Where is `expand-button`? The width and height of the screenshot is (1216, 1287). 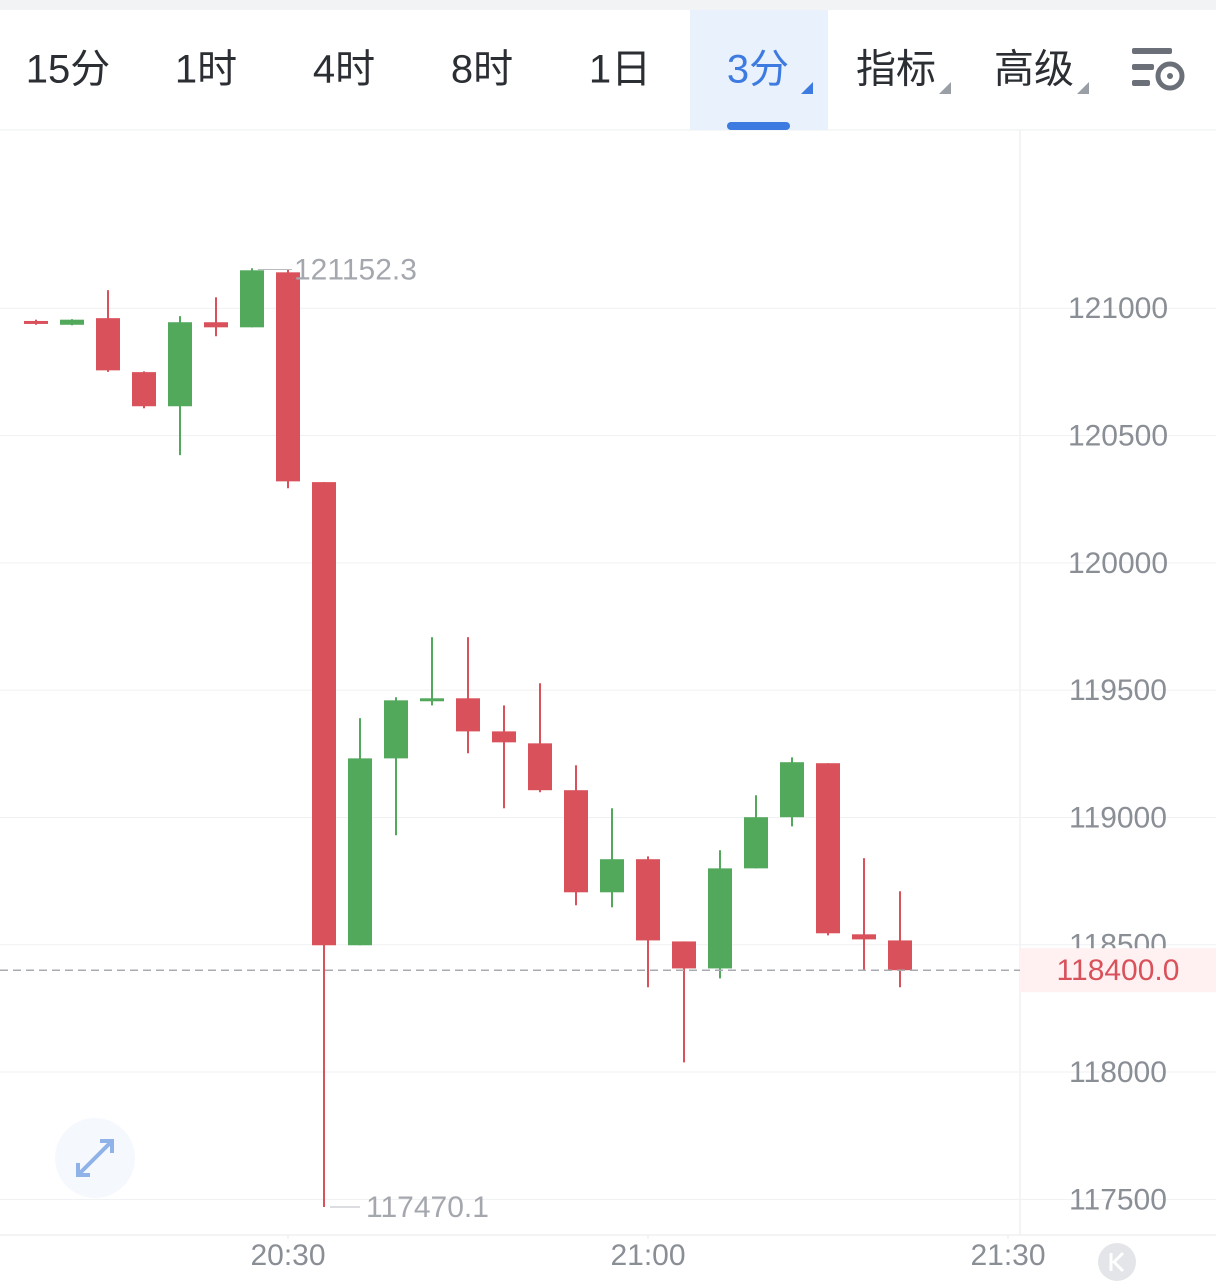
expand-button is located at coordinates (95, 1158).